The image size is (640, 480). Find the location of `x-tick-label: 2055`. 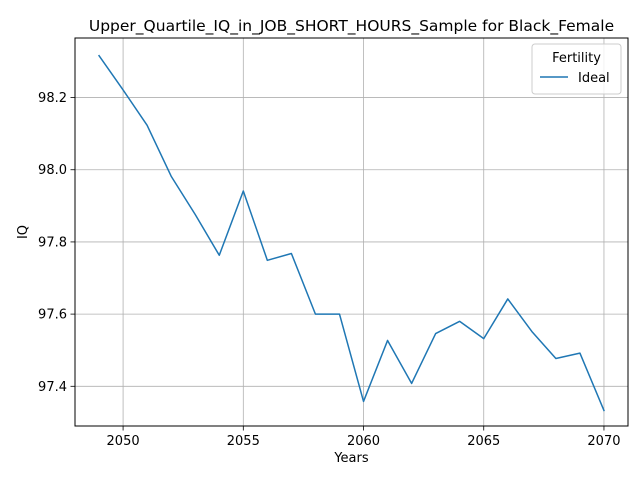

x-tick-label: 2055 is located at coordinates (243, 441).